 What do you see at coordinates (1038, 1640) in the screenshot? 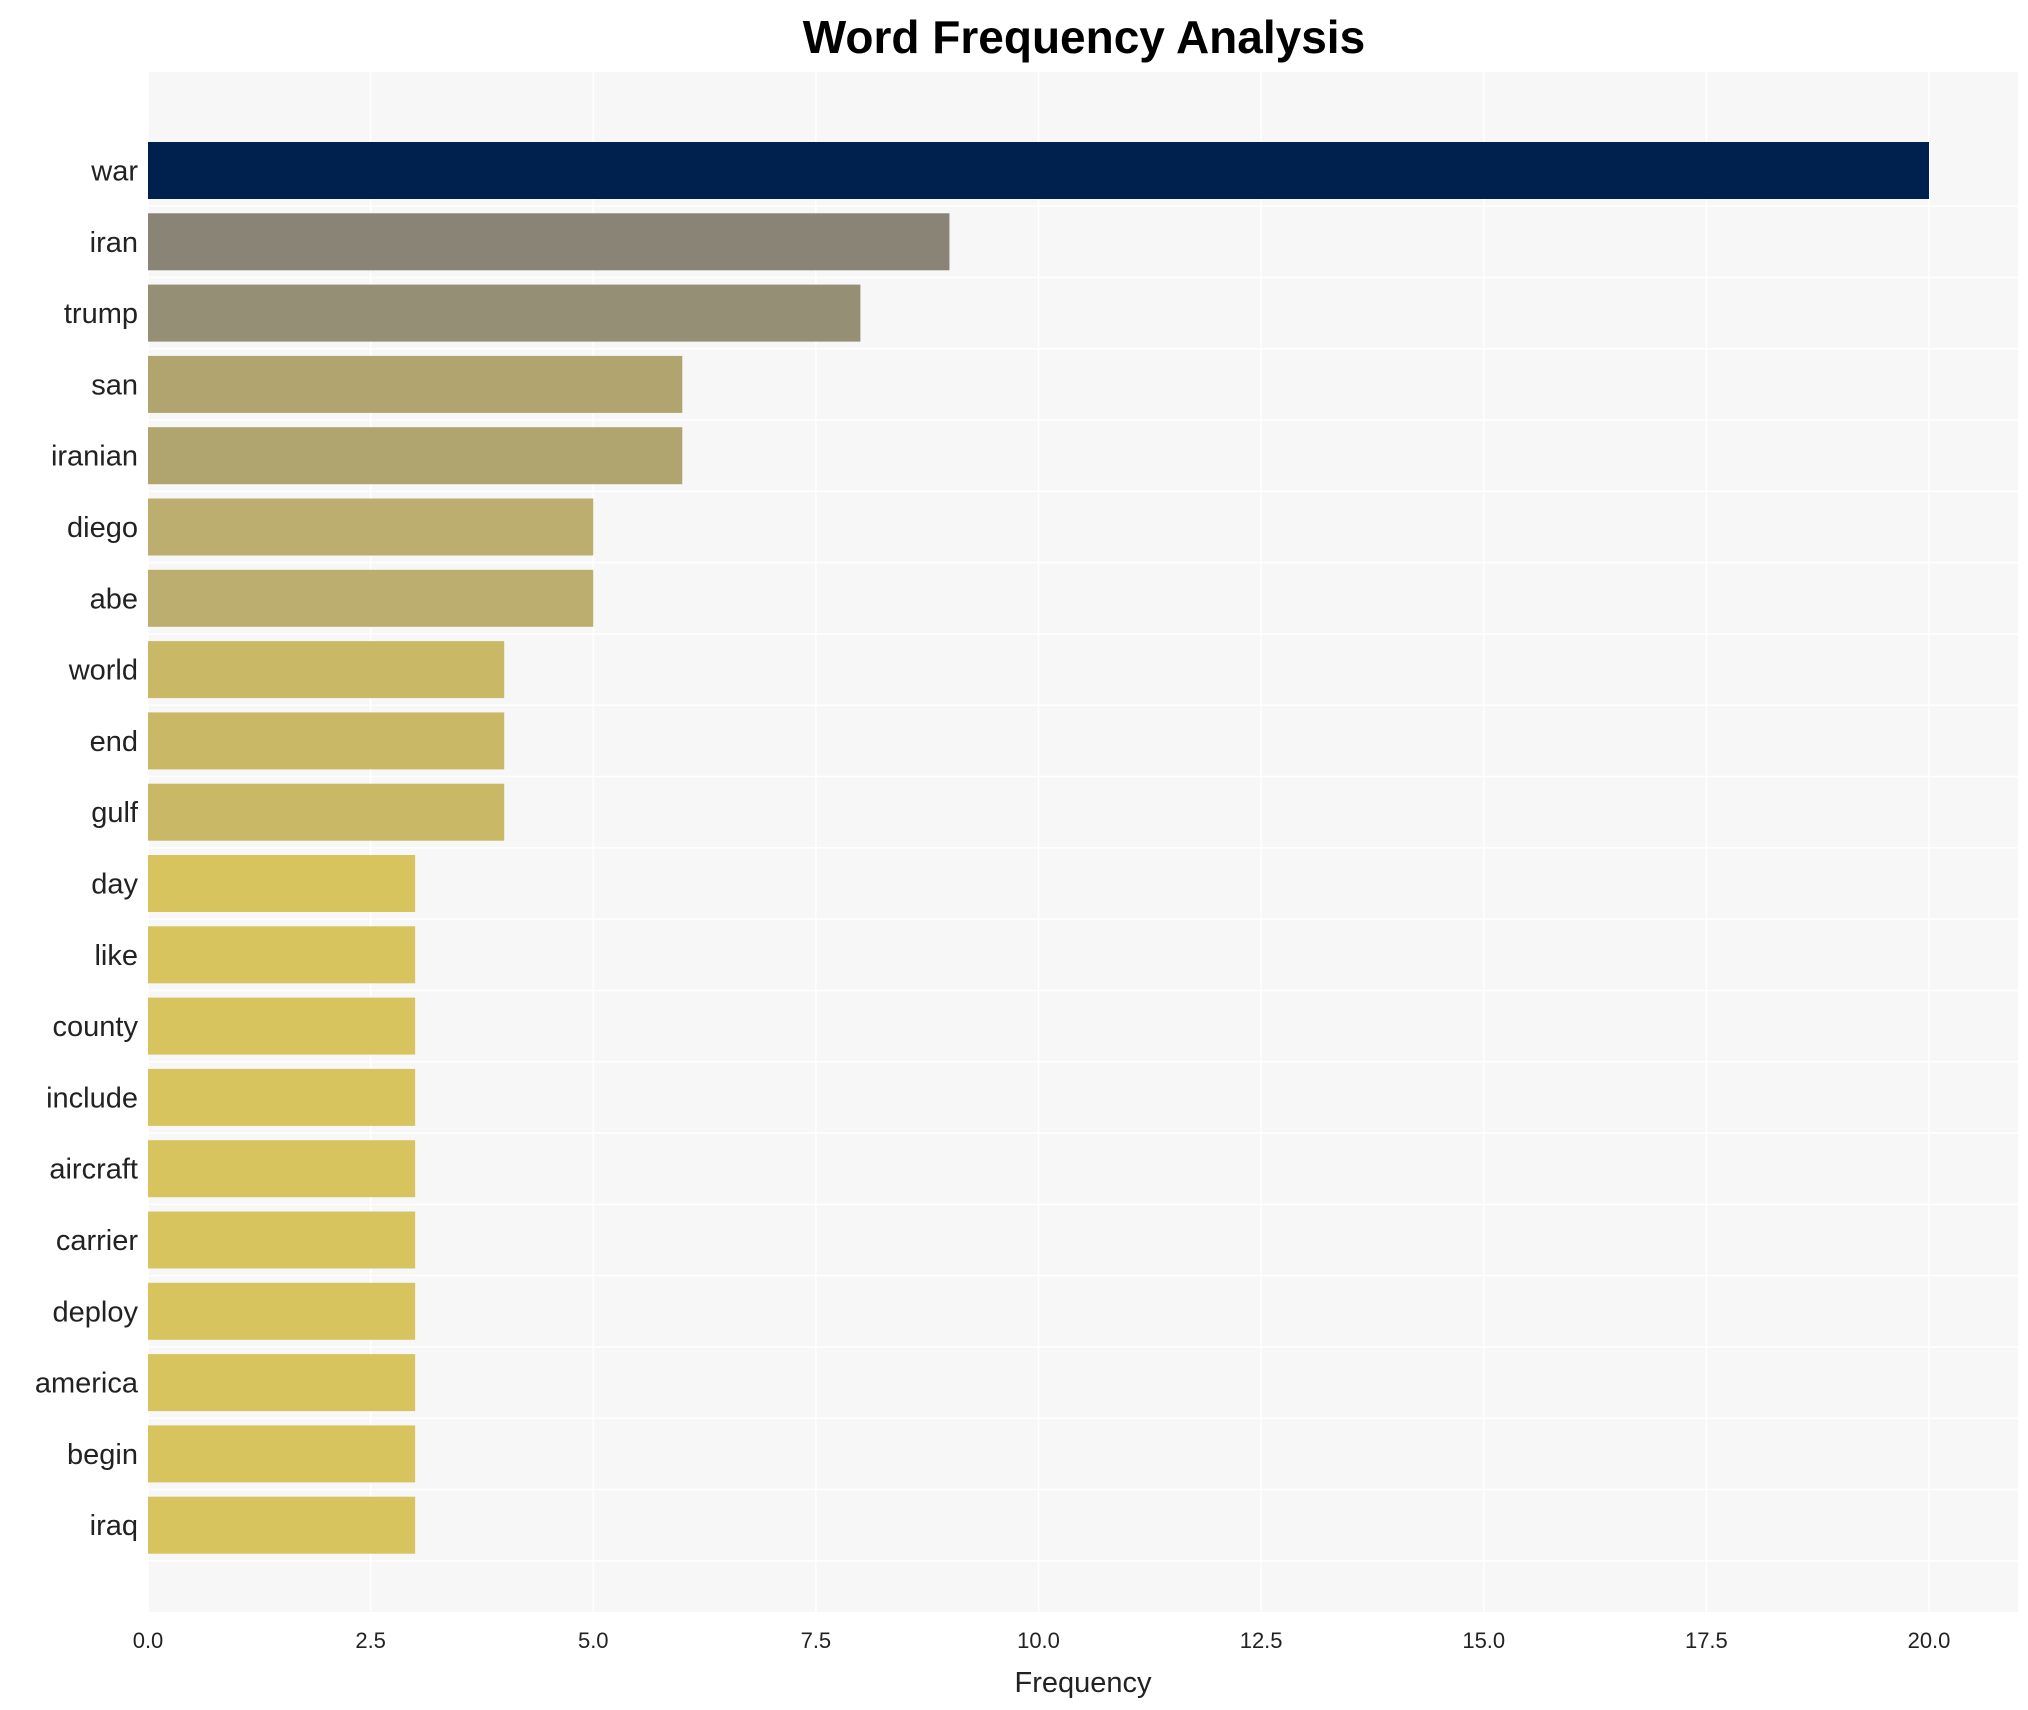
I see `x-tick-label: 10.0` at bounding box center [1038, 1640].